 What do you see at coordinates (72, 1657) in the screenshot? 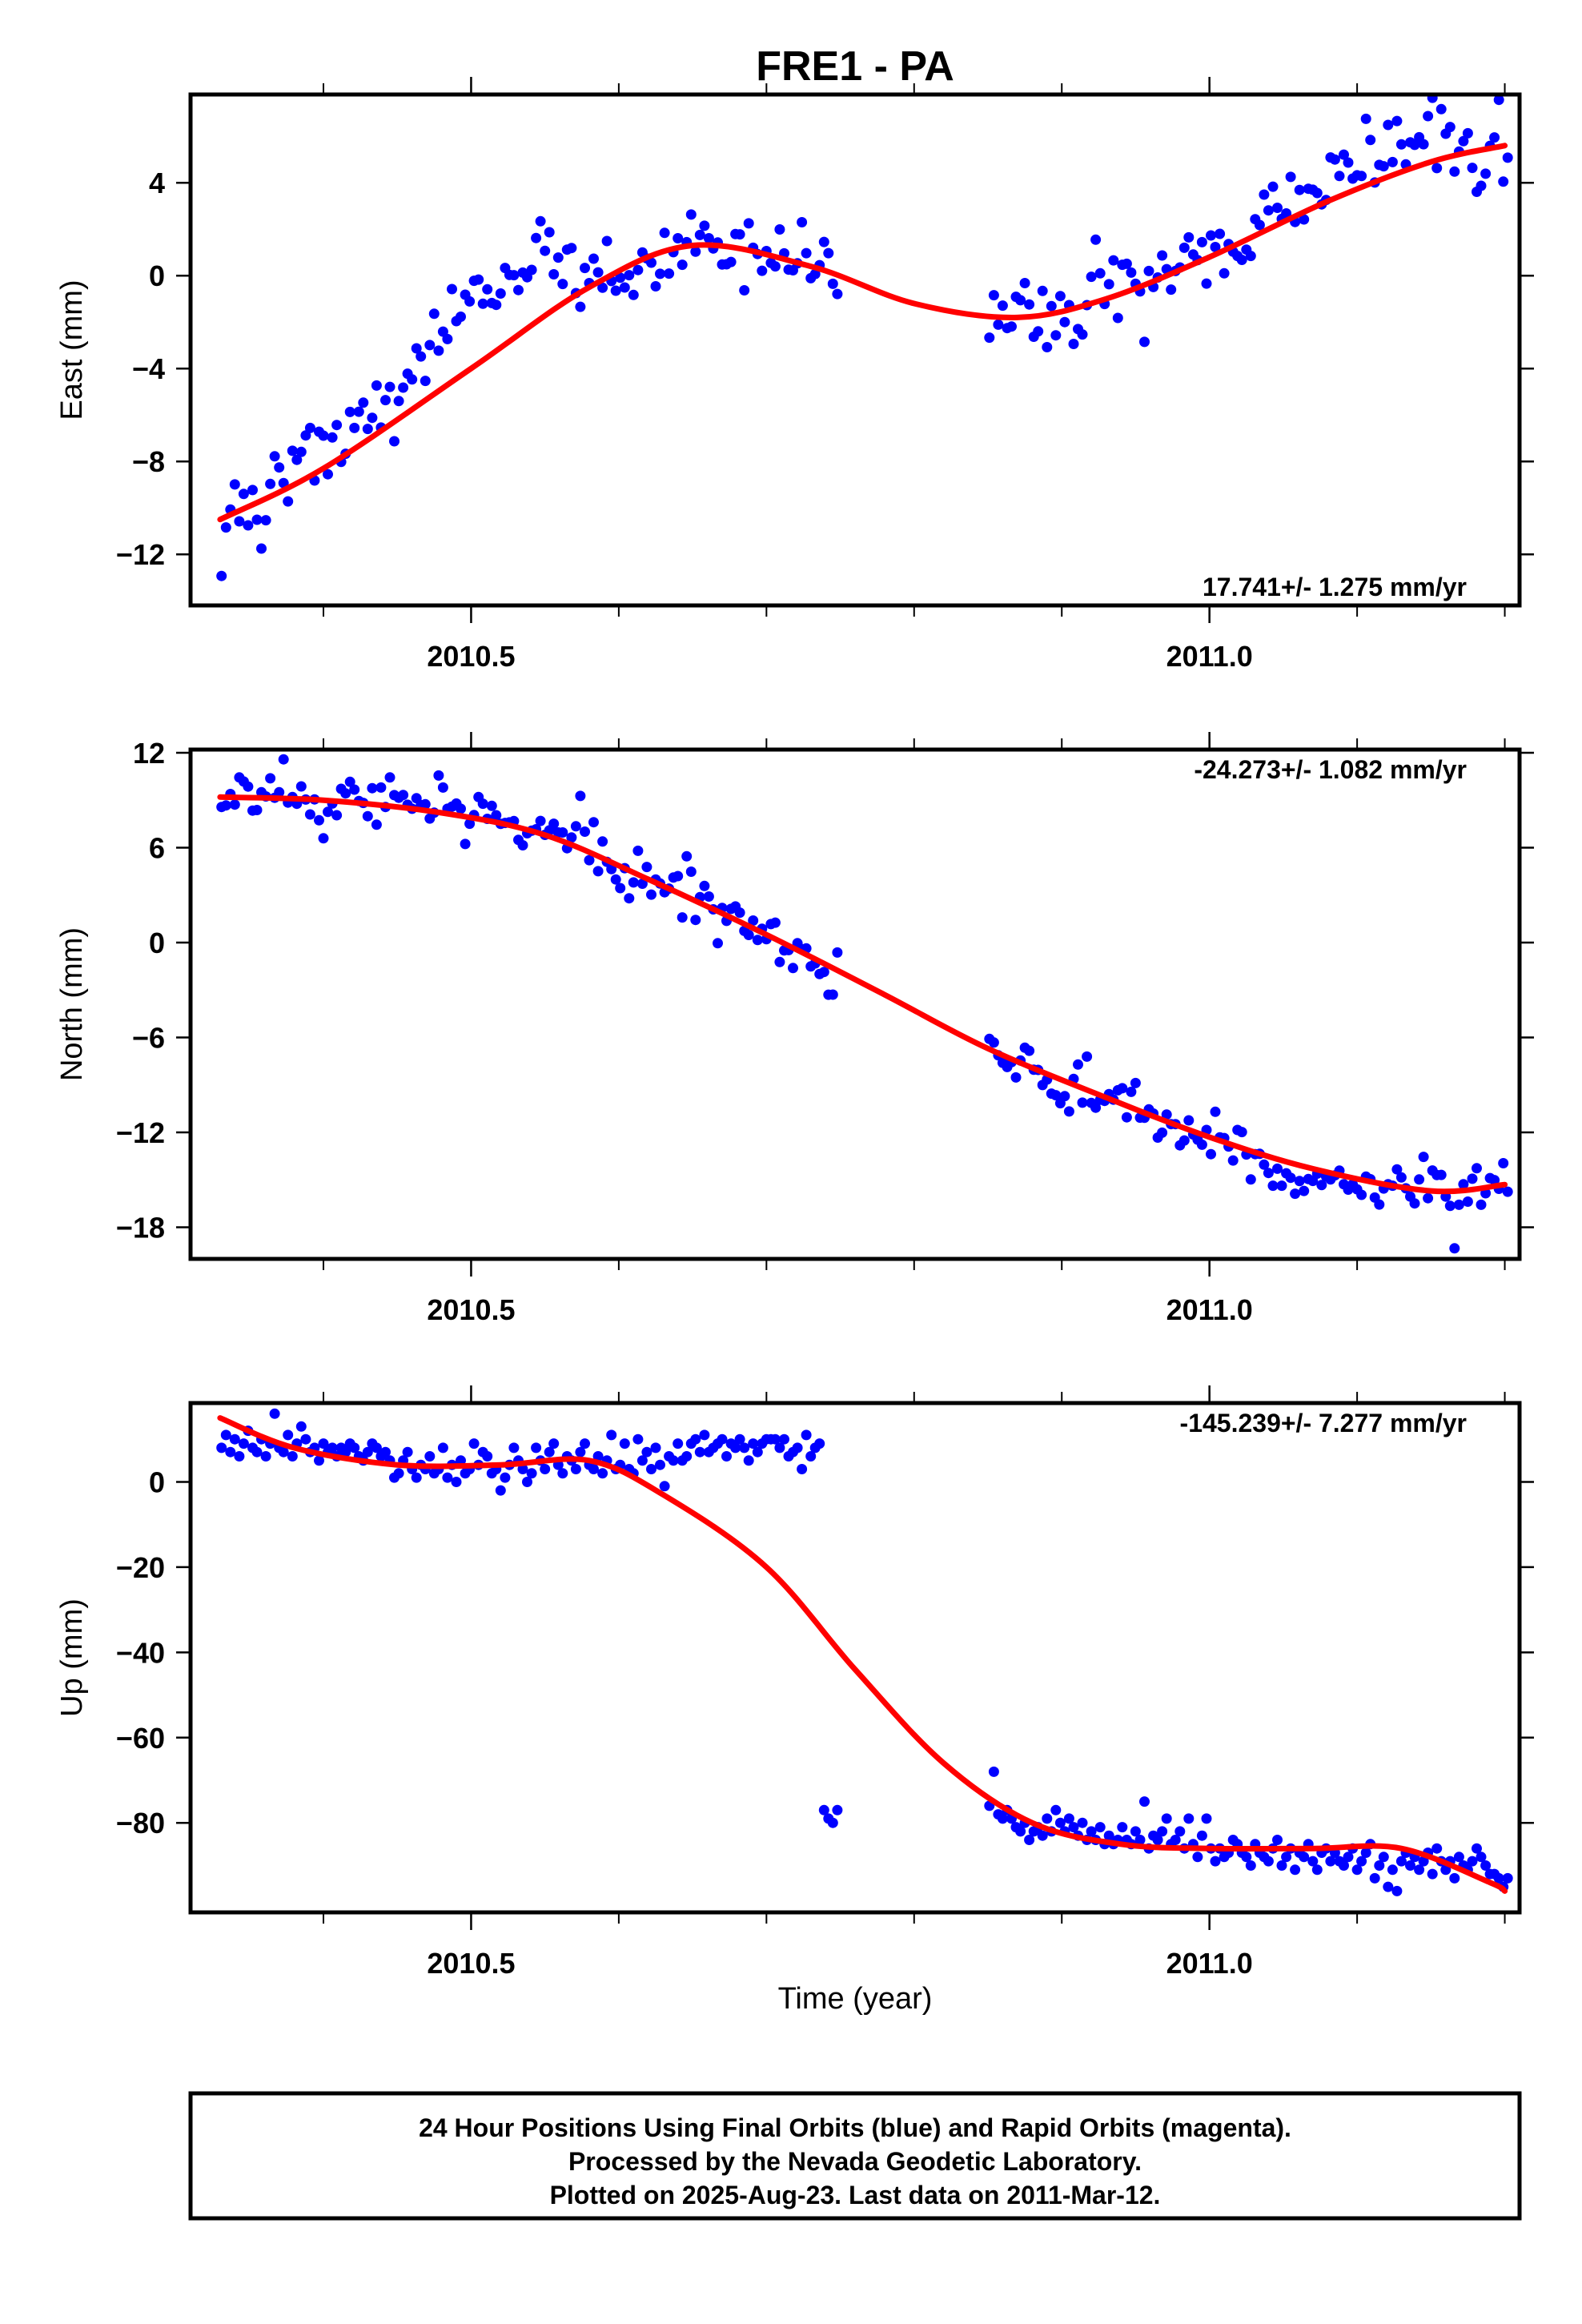
I see `up-y-axis-label: Up (mm)` at bounding box center [72, 1657].